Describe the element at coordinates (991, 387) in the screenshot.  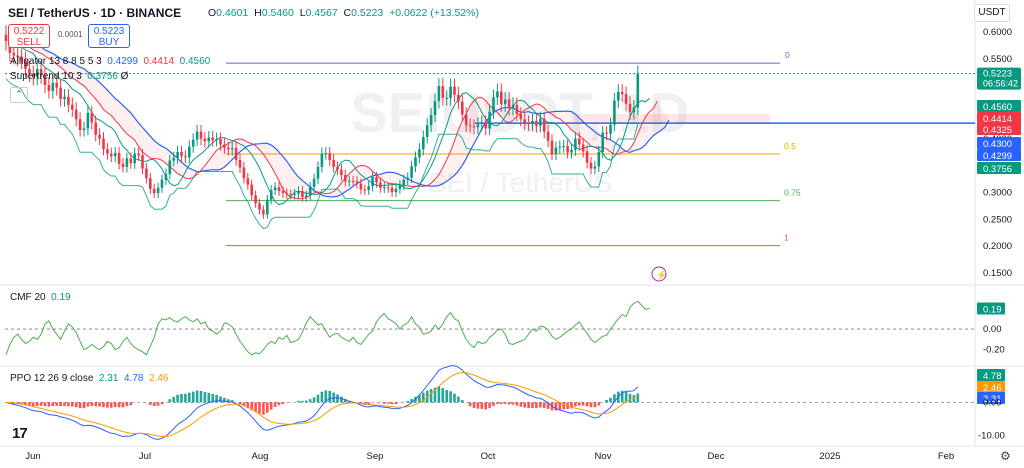
I see `ppo-value-tag` at that location.